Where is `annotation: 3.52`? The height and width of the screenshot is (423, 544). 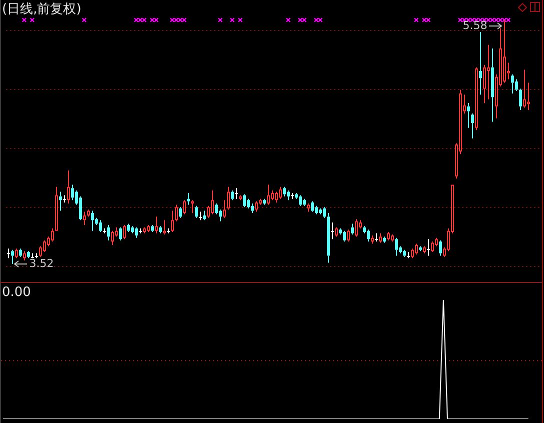
annotation: 3.52 is located at coordinates (41, 263).